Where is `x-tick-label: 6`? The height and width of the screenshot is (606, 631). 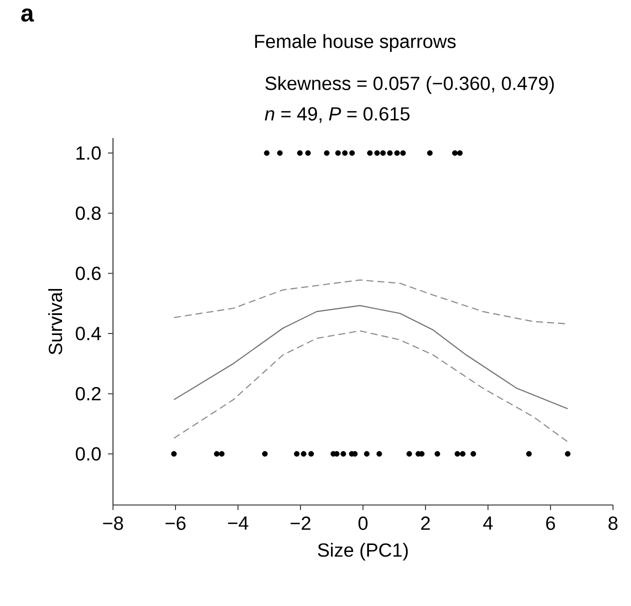
x-tick-label: 6 is located at coordinates (550, 523).